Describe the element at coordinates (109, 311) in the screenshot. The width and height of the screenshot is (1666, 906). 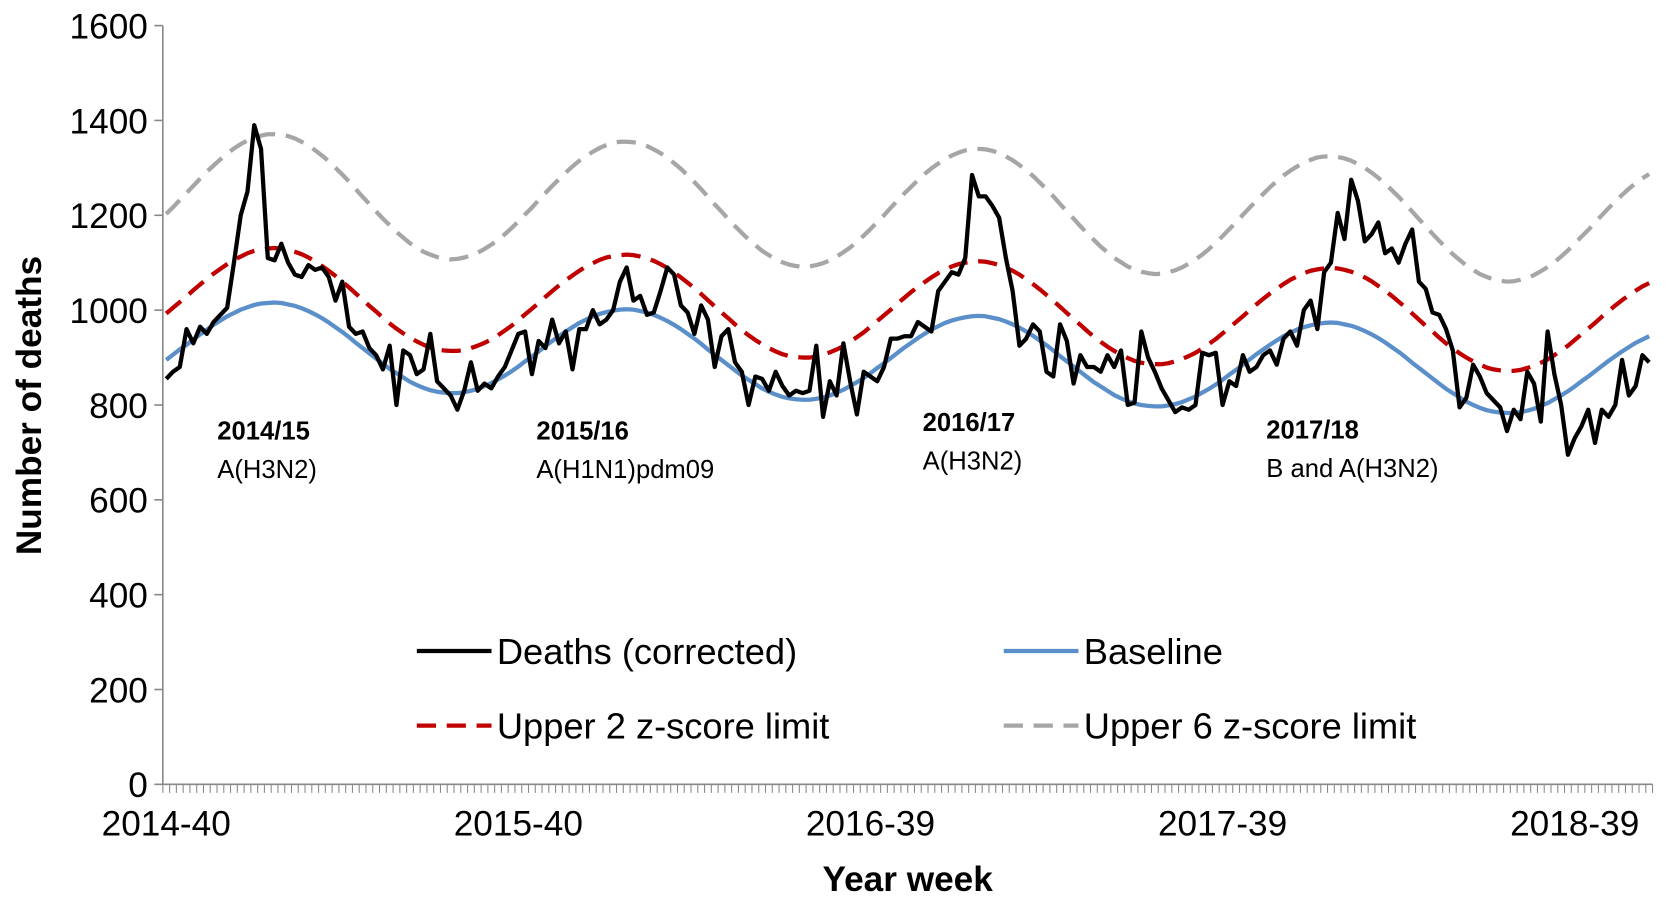
I see `y-tick-label: 1000` at that location.